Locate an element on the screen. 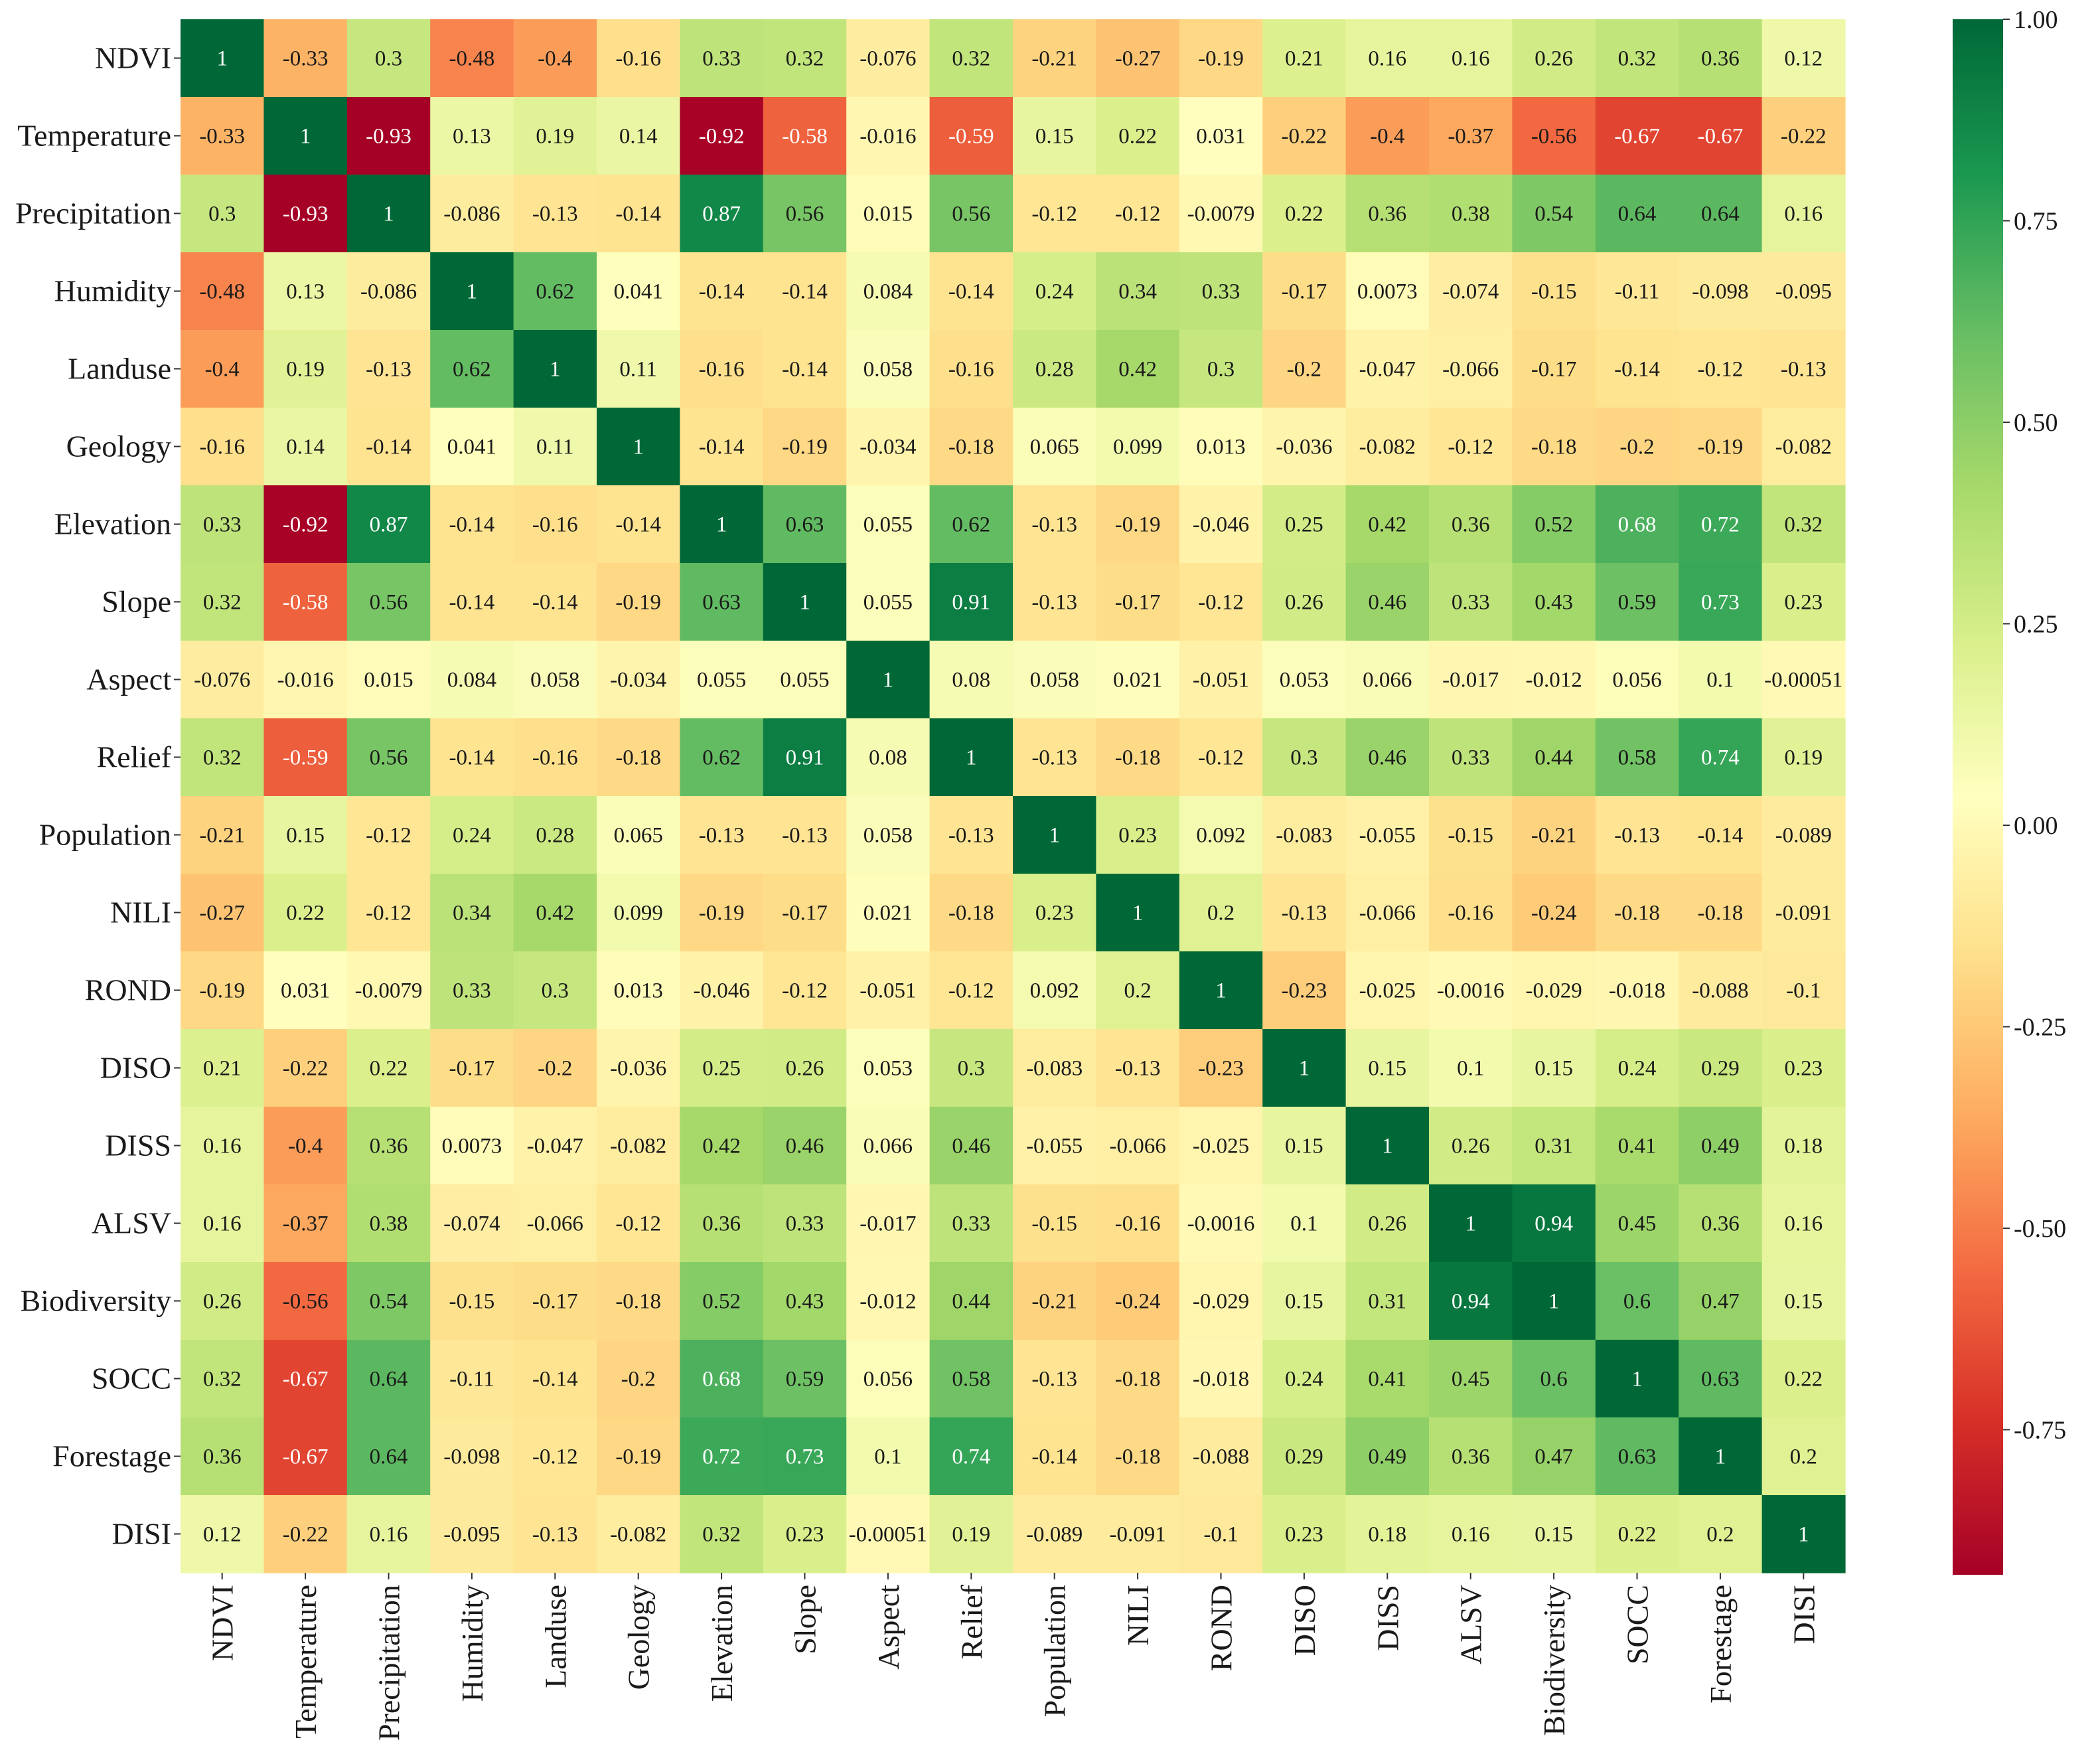 This screenshot has width=2100, height=1760. cell-value-label: -0.22 is located at coordinates (306, 1535).